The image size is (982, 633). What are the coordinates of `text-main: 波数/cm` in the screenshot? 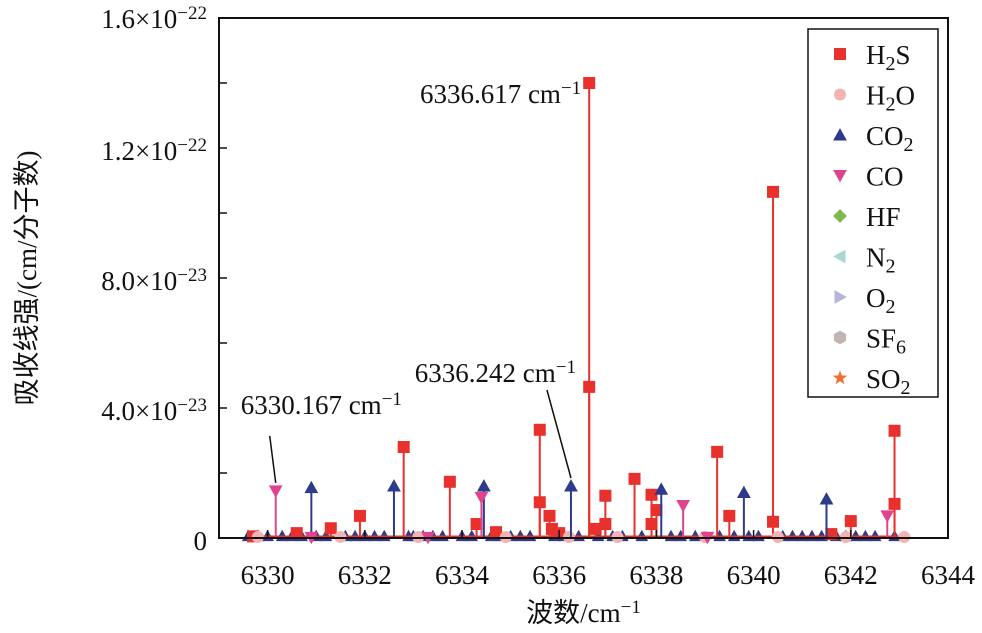 It's located at (573, 613).